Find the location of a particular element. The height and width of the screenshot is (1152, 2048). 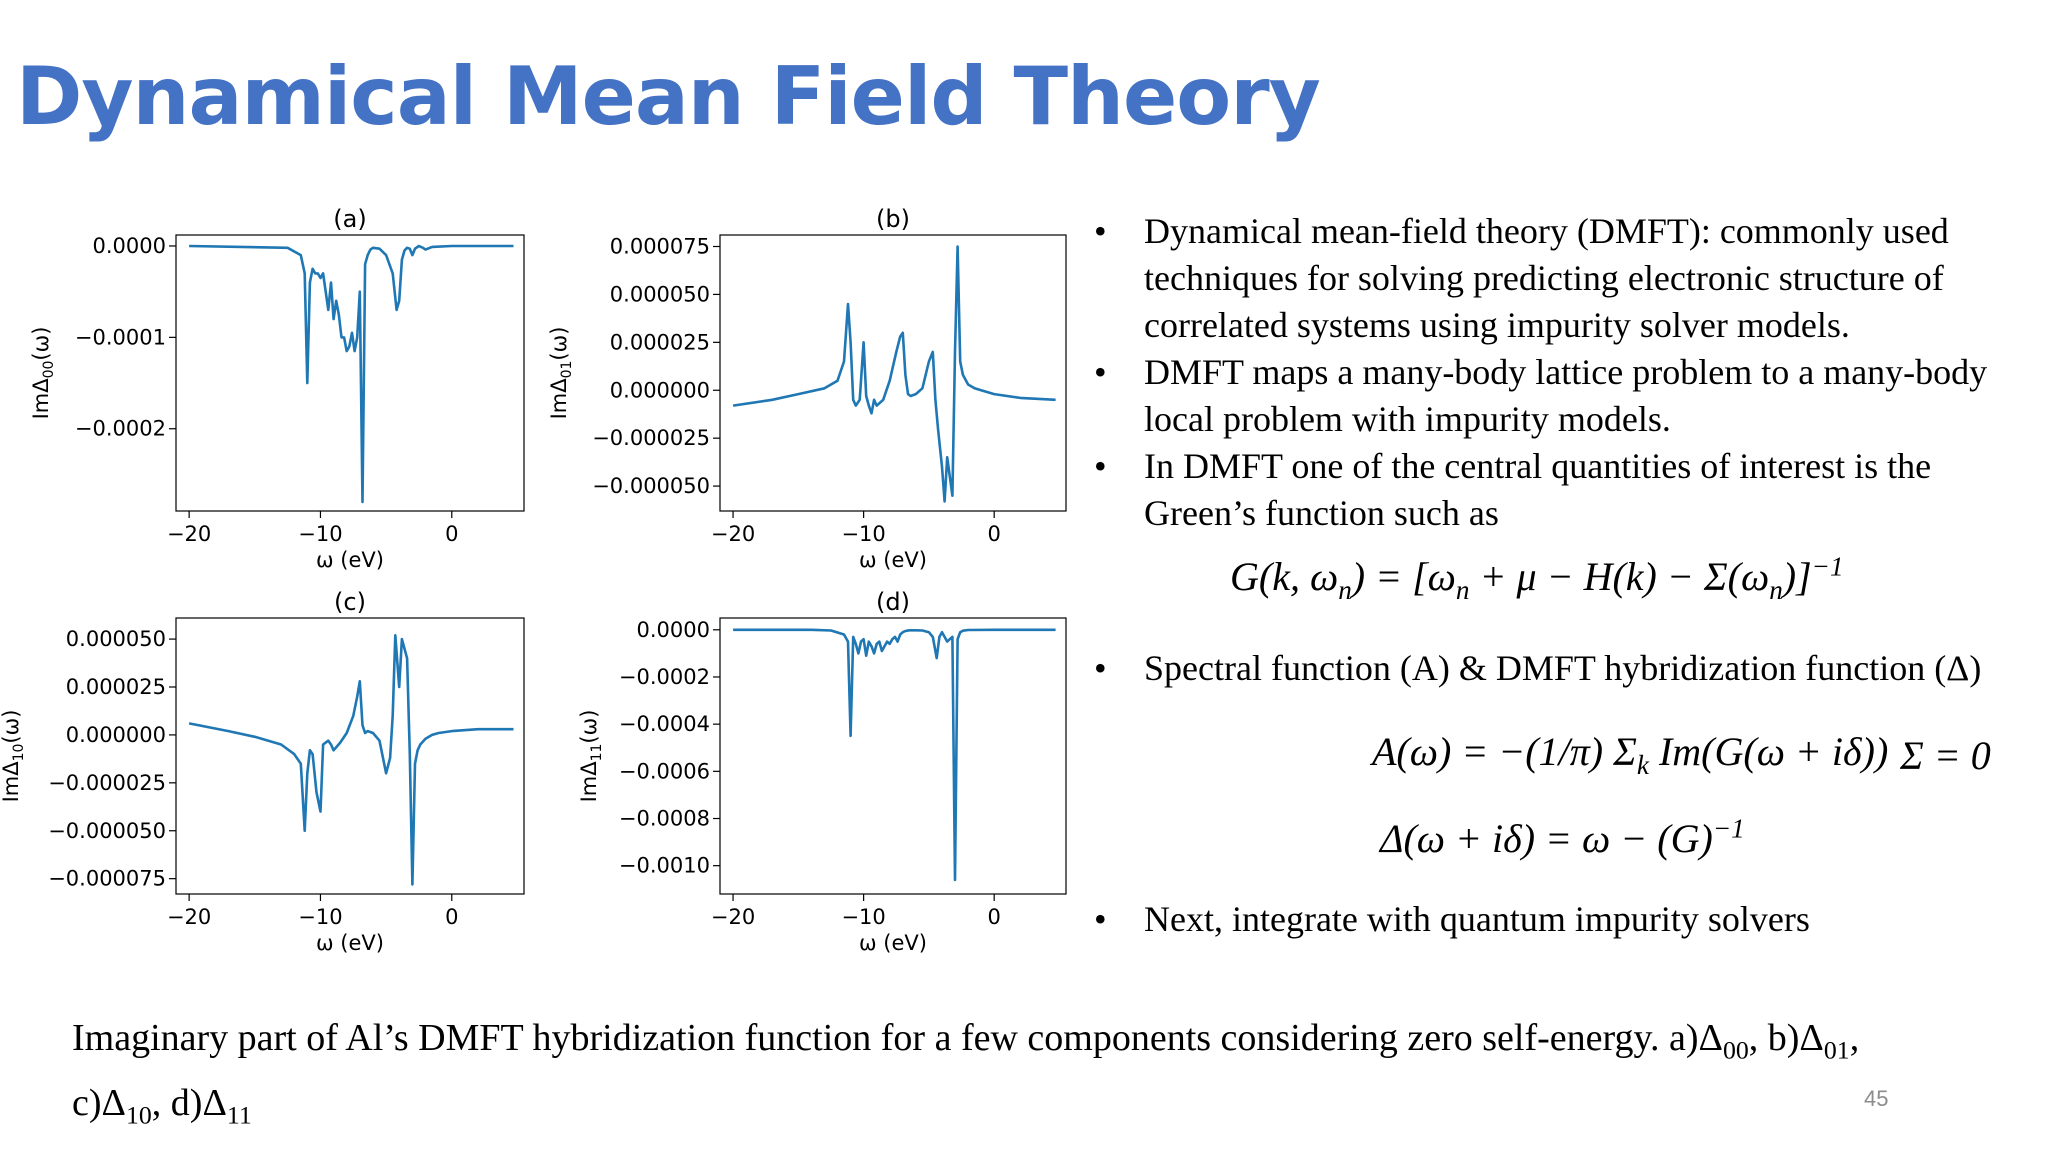

x-tick-label-a-1: −10 is located at coordinates (320, 534).